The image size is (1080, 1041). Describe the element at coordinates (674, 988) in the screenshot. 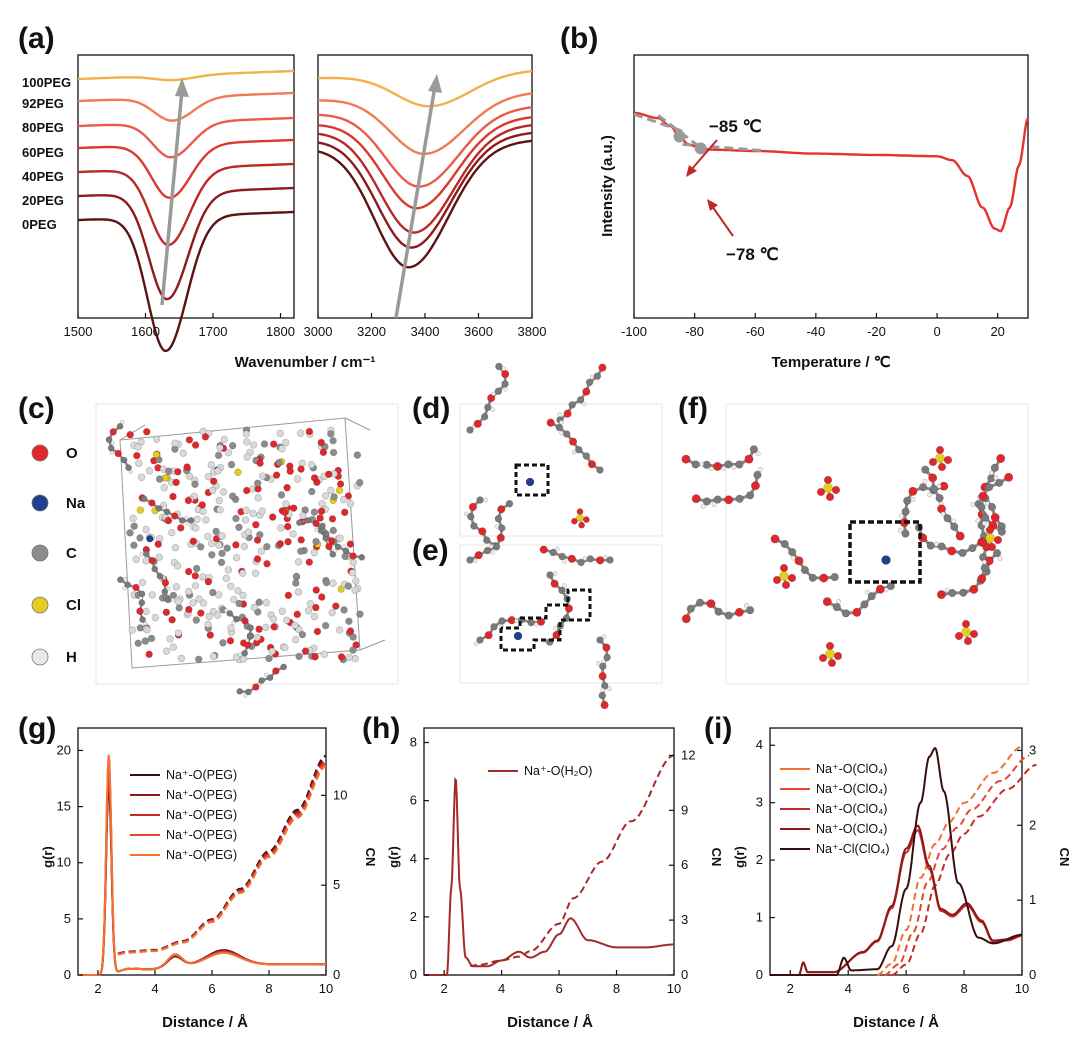

I see `panel-h-xtick-label: 10` at that location.